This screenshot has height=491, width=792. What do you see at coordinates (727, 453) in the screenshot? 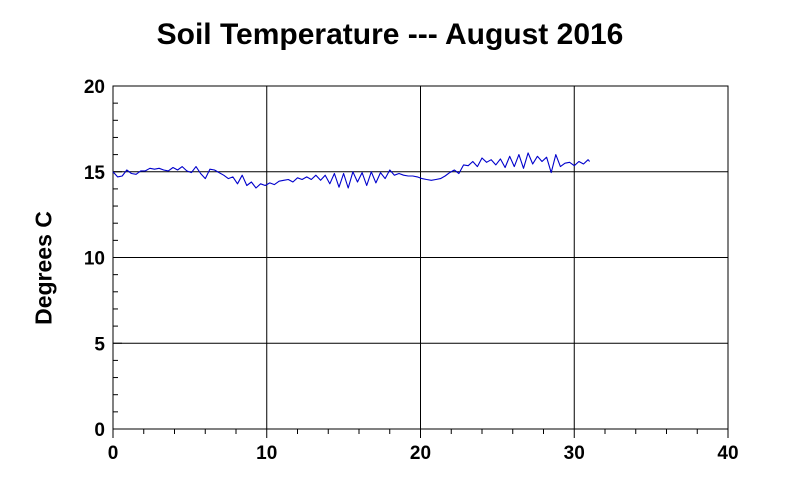
I see `x-tick-label: 40` at bounding box center [727, 453].